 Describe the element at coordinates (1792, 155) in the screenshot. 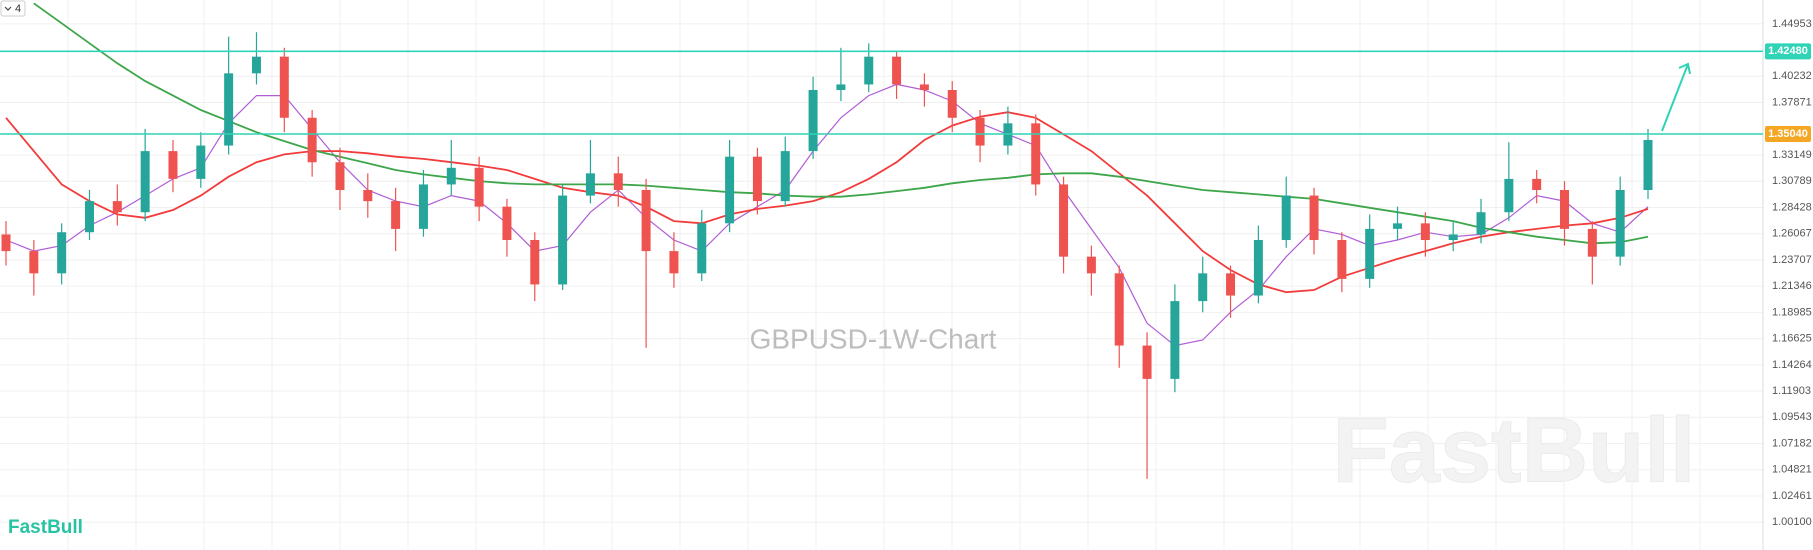

I see `y-tick-label: 1.33149` at that location.